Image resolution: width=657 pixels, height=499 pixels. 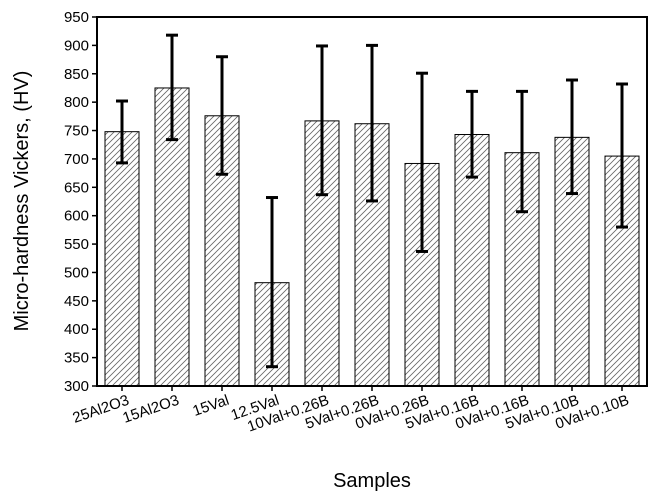 What do you see at coordinates (76, 386) in the screenshot?
I see `y-tick-label: 300` at bounding box center [76, 386].